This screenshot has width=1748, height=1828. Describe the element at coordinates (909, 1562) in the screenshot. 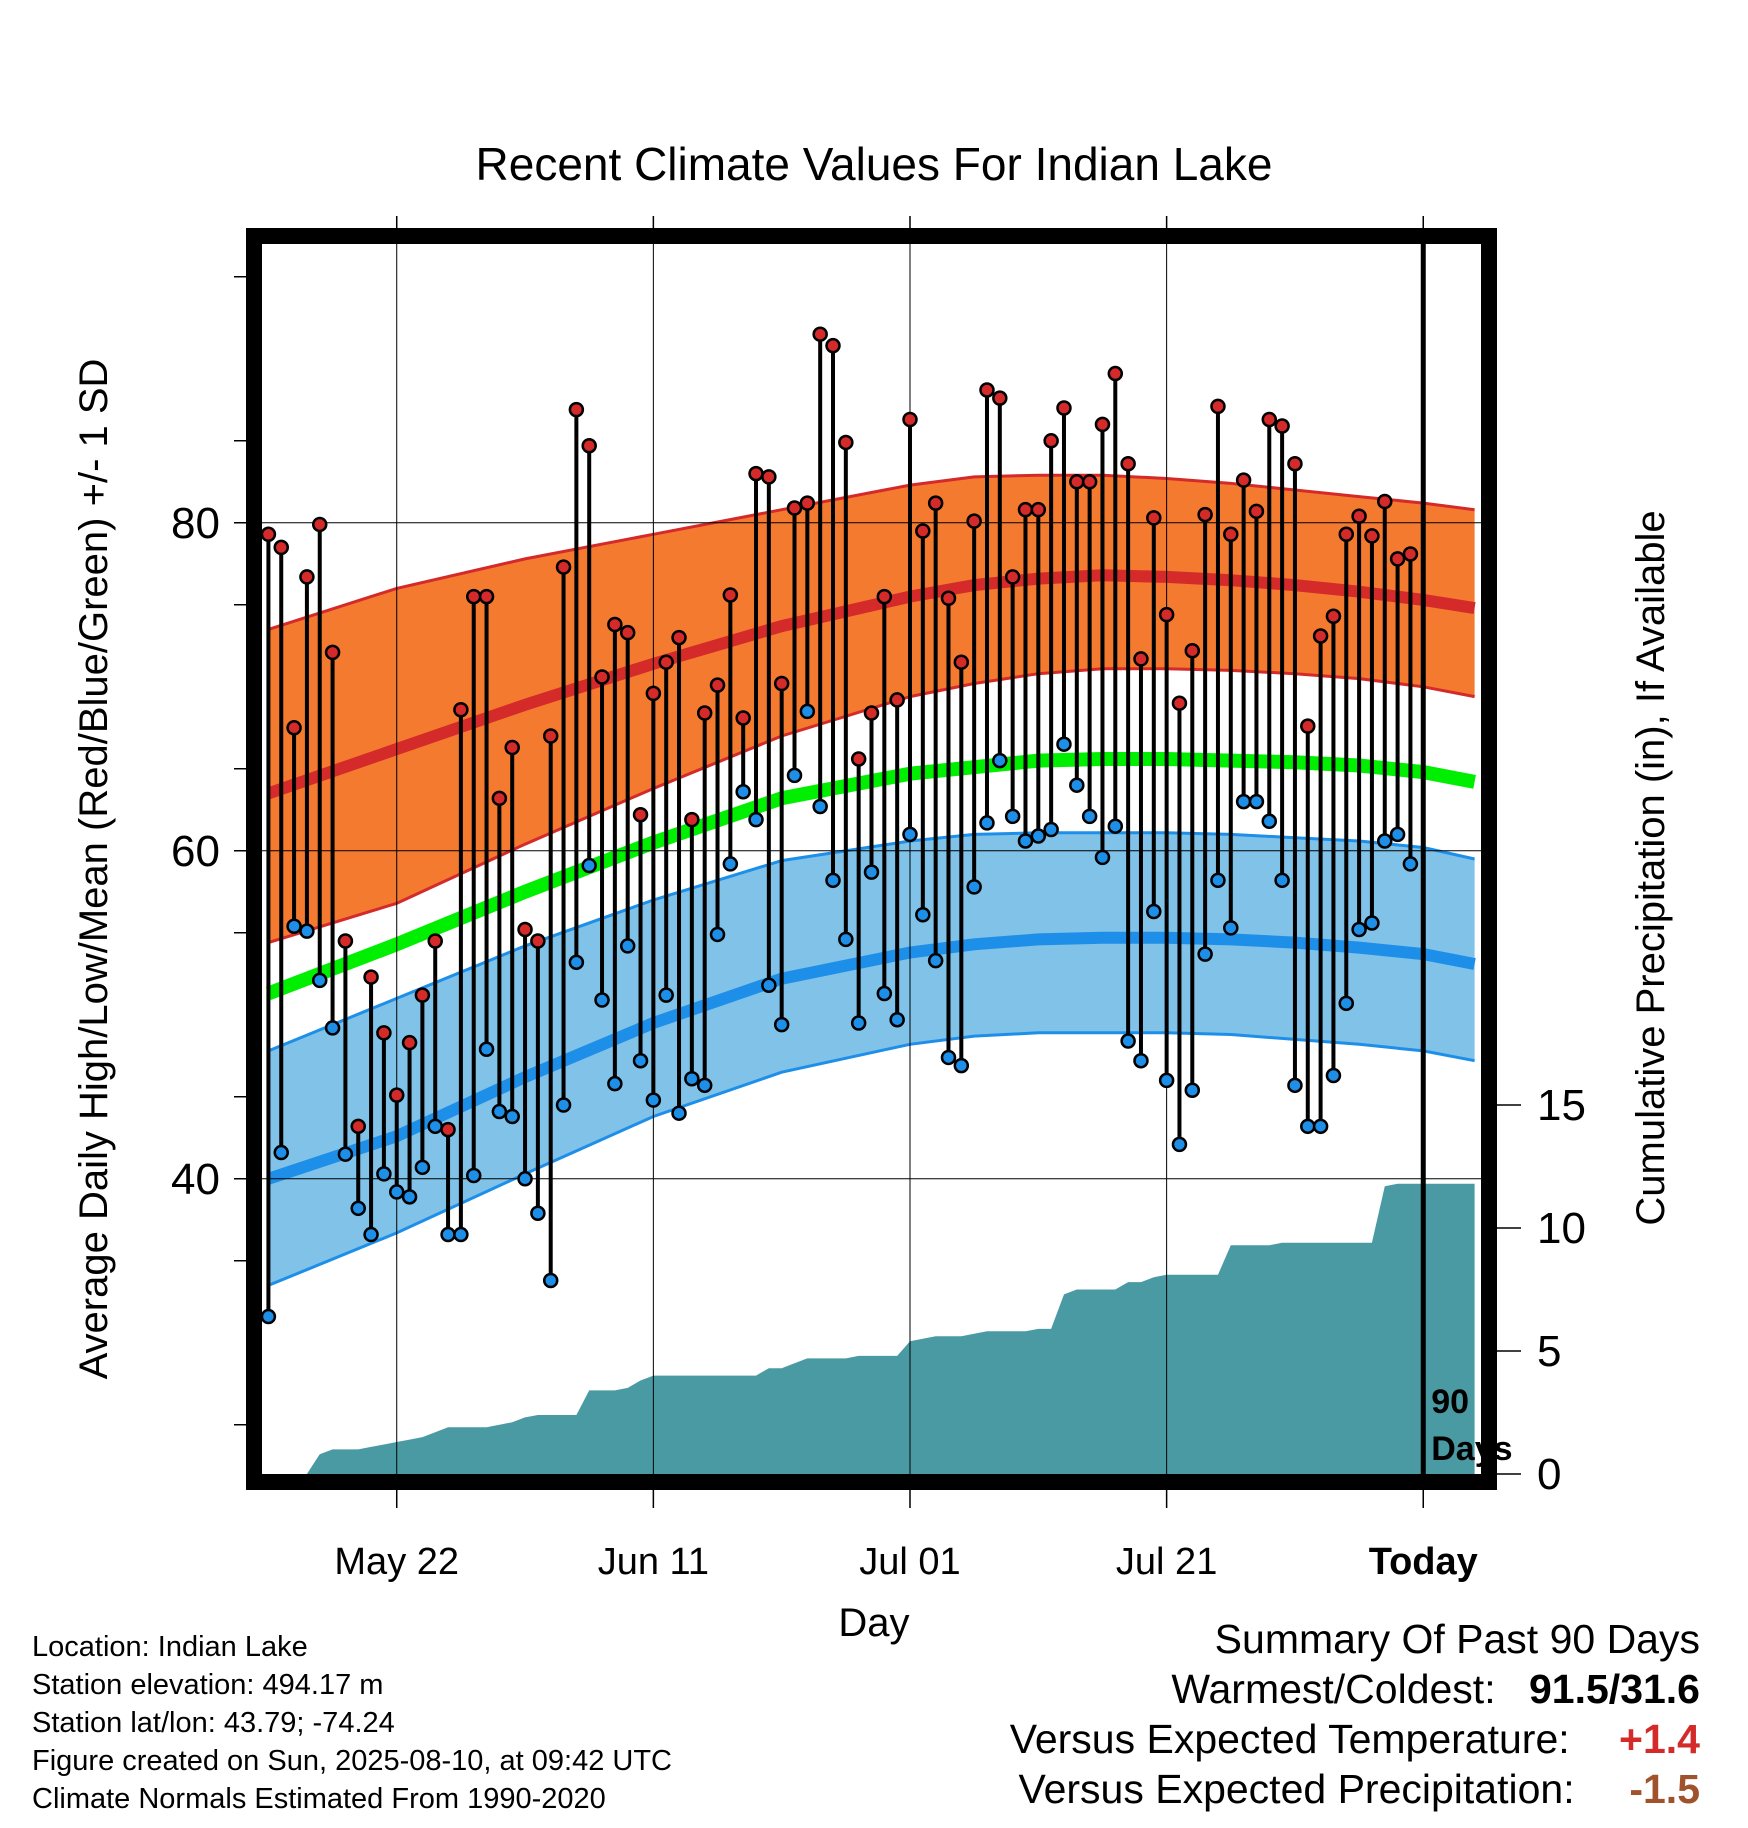

I see `x-tick-label: Jul 01` at that location.